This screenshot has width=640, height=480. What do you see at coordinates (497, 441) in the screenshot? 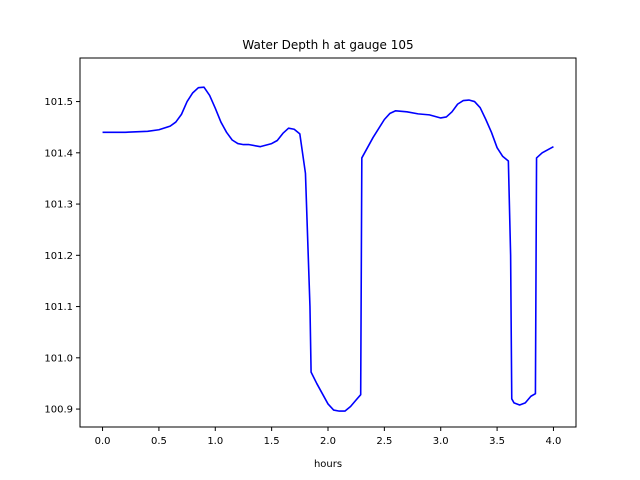
I see `x-tick-label: 3.5` at bounding box center [497, 441].